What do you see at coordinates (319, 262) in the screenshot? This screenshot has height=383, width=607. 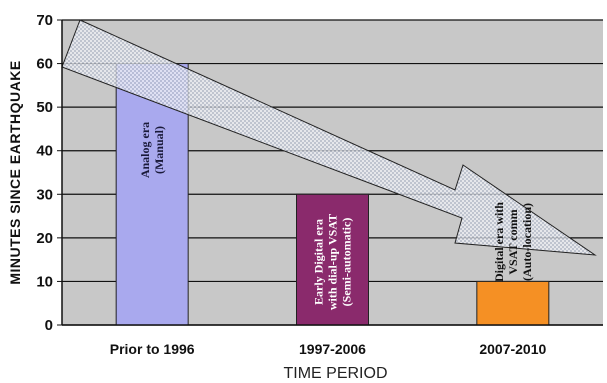 I see `bar-annotation-line: Early Digital era` at bounding box center [319, 262].